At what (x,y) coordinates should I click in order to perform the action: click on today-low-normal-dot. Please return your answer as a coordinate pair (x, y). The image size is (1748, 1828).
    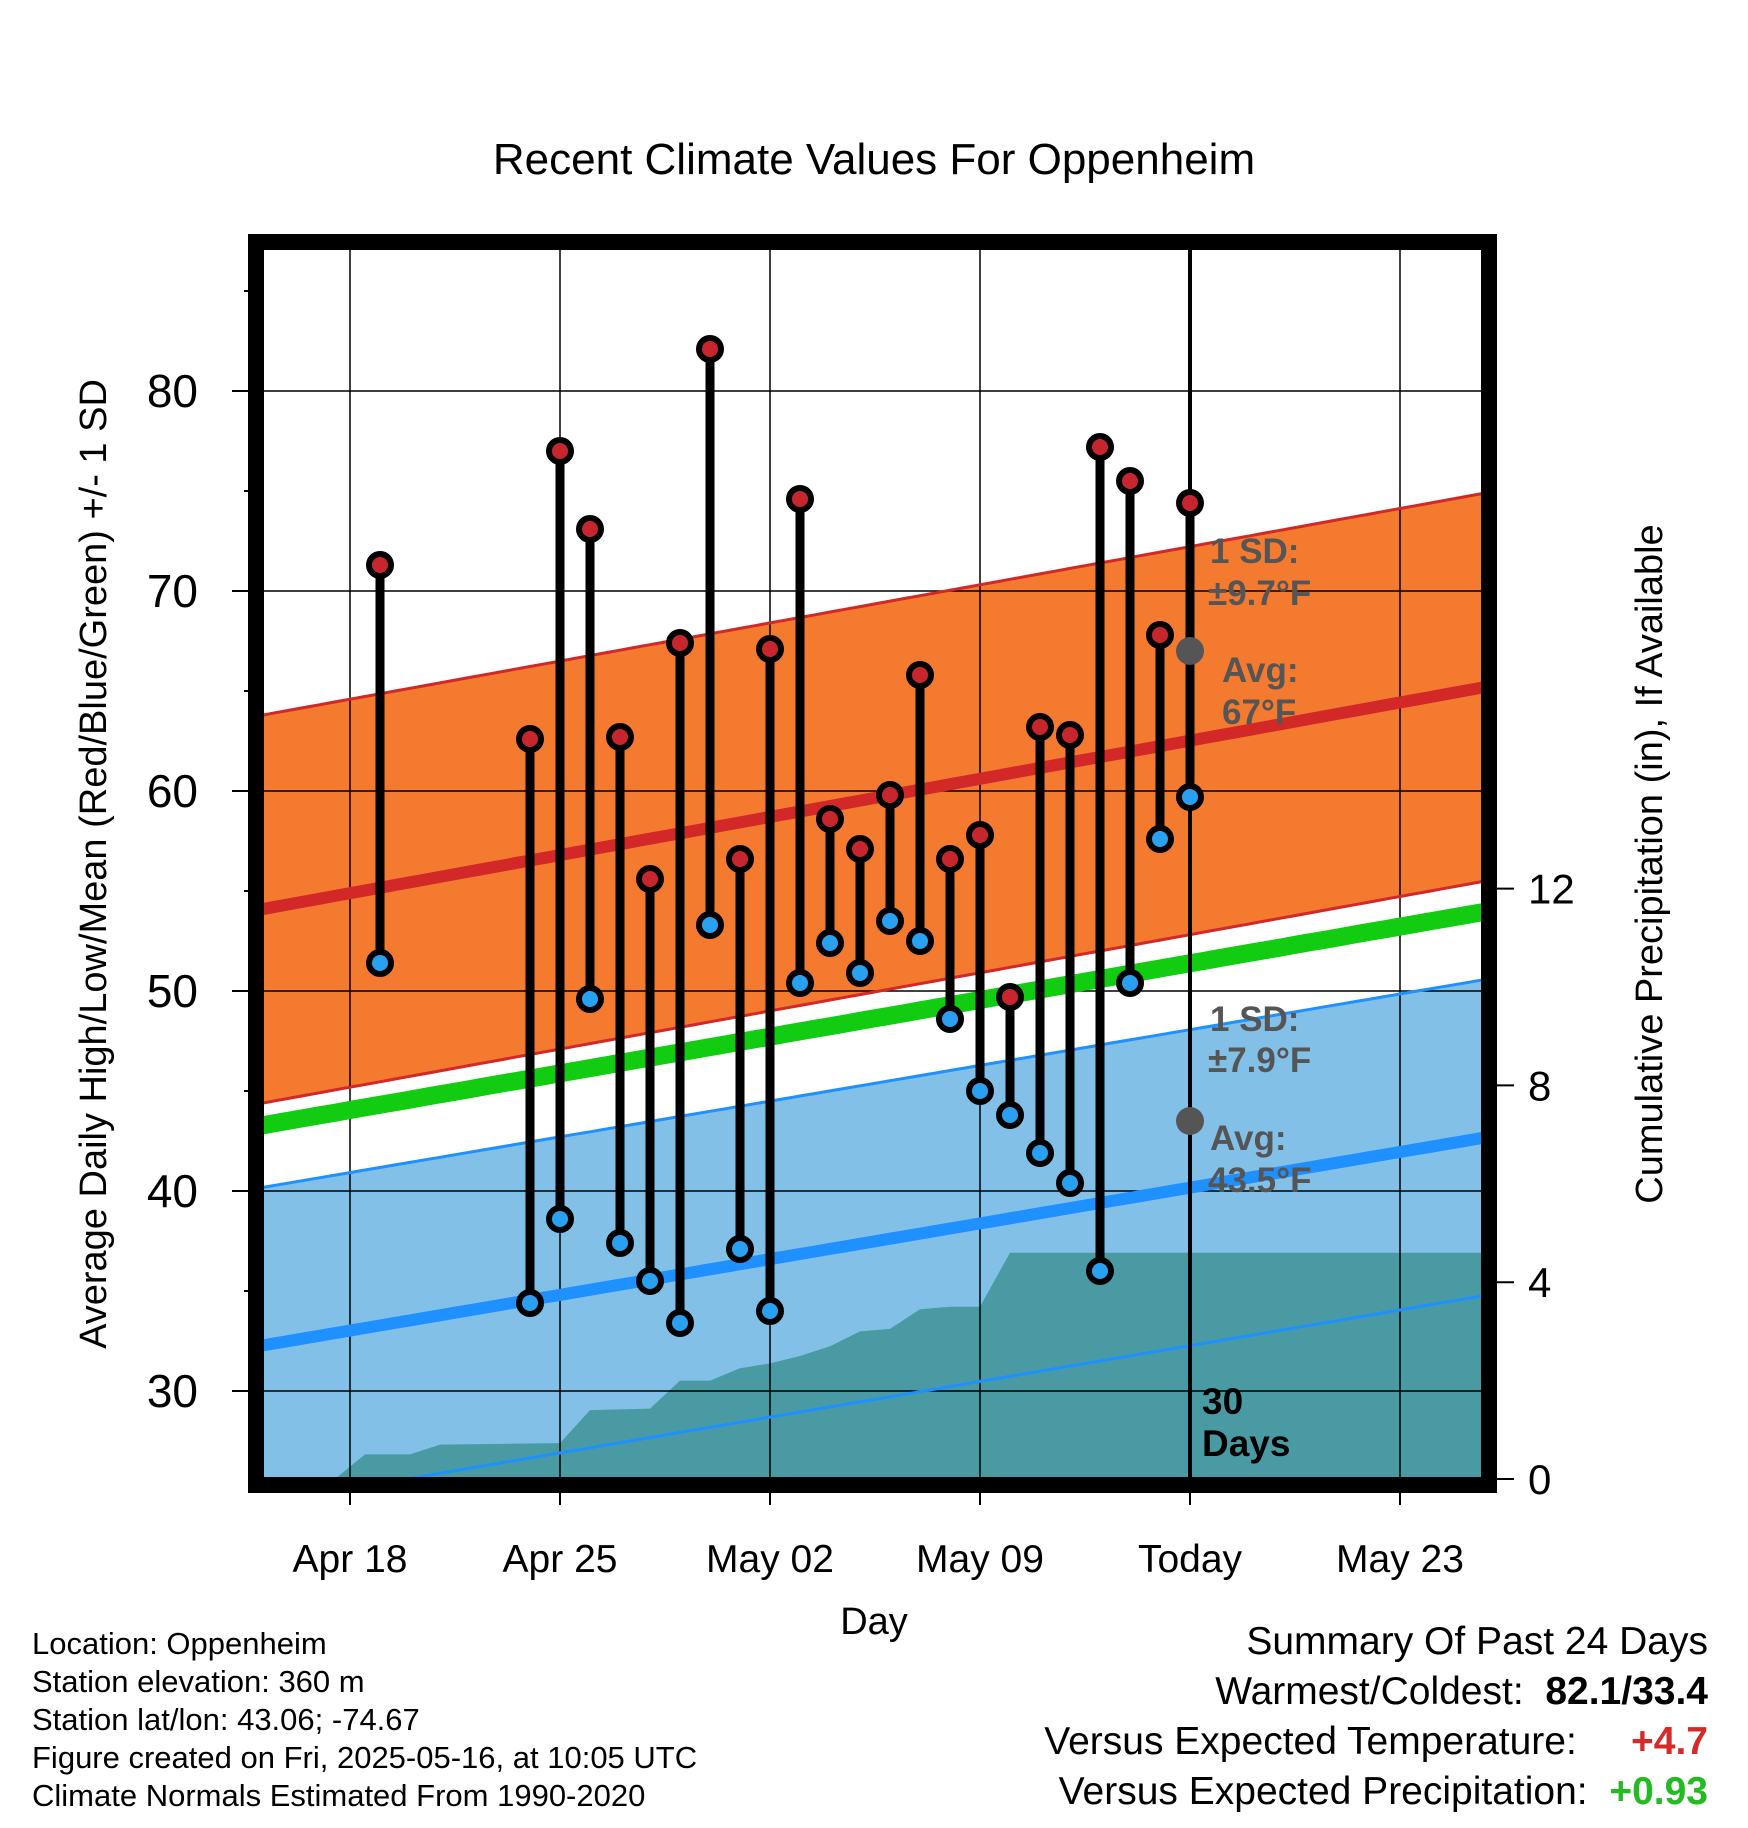
    Looking at the image, I should click on (1190, 1121).